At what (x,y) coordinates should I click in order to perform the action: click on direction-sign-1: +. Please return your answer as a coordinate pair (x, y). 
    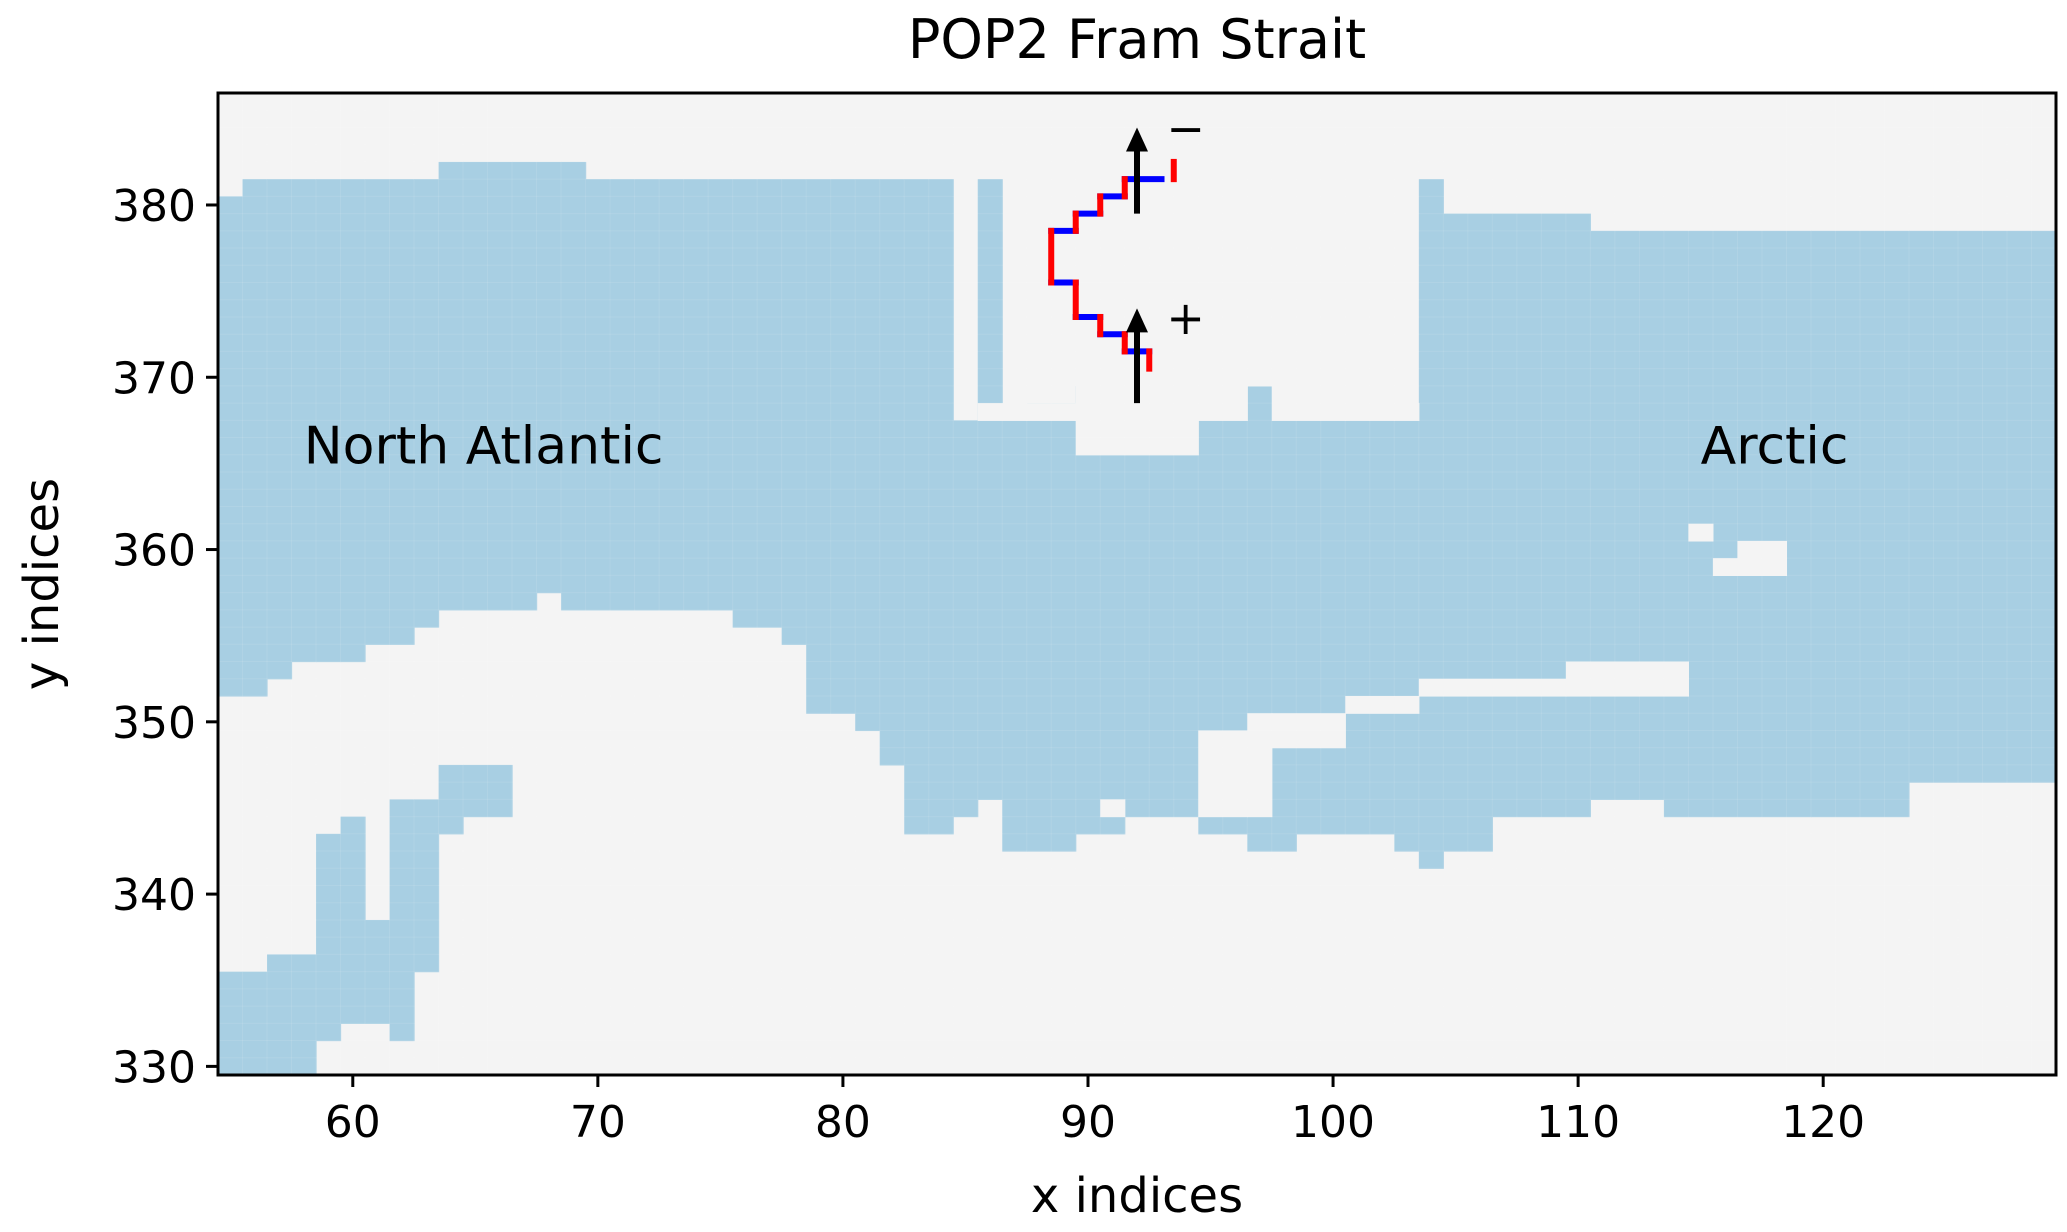
    Looking at the image, I should click on (1185, 318).